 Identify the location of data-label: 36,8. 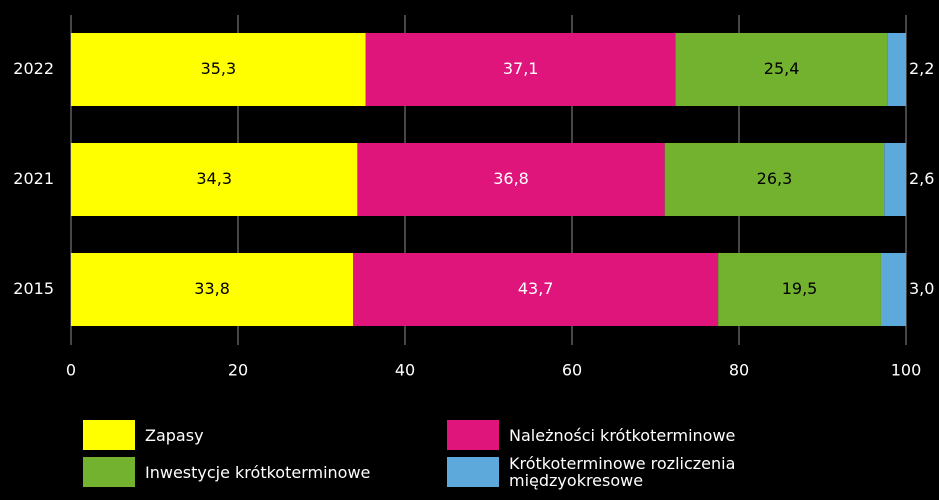
(511, 178).